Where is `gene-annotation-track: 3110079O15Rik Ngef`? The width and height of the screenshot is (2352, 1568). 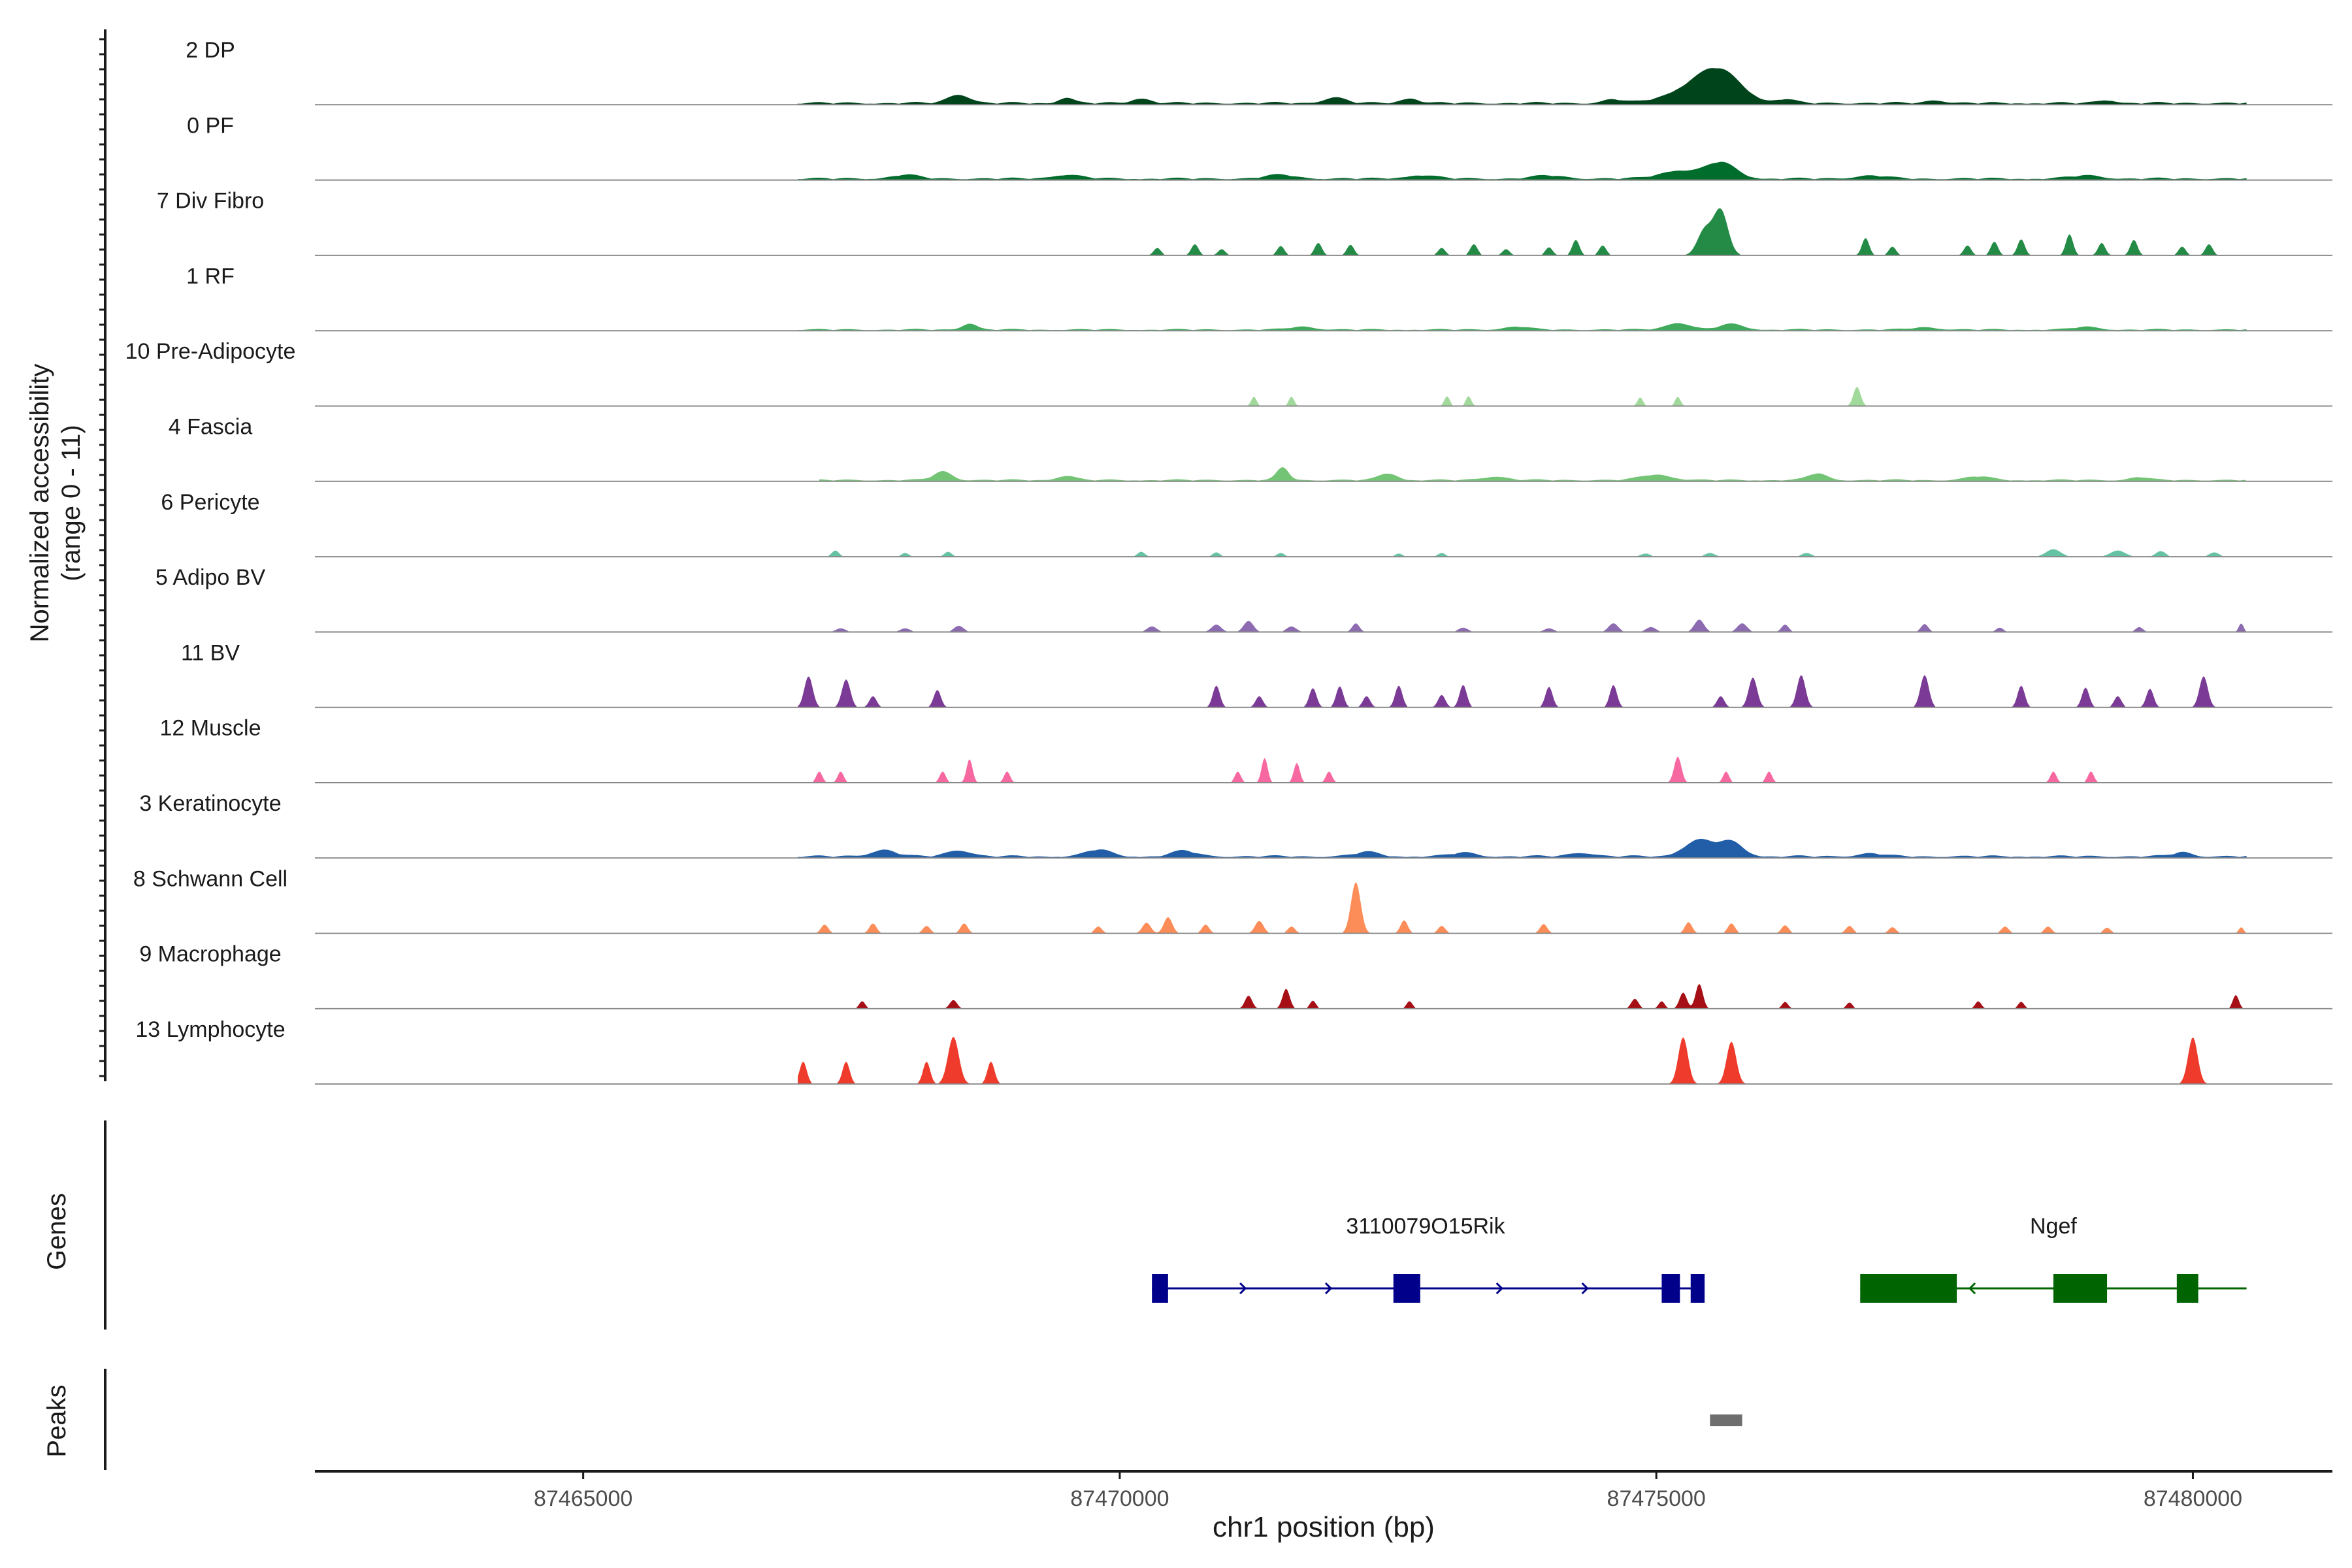
gene-annotation-track: 3110079O15Rik Ngef is located at coordinates (1699, 1258).